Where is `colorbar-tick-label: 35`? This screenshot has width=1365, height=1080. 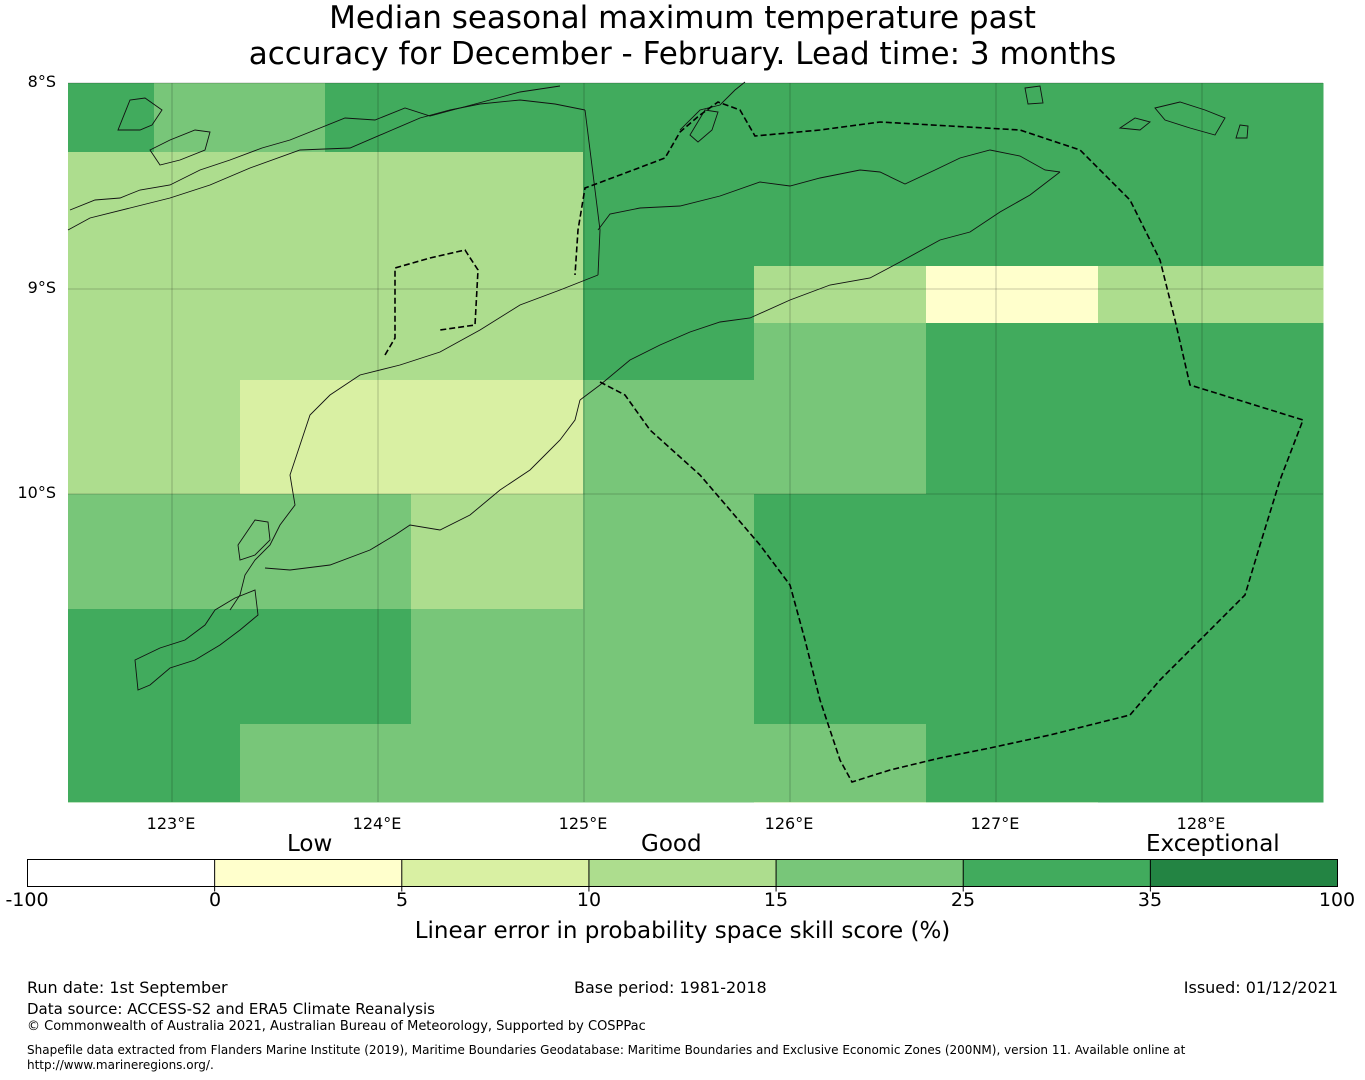 colorbar-tick-label: 35 is located at coordinates (1150, 900).